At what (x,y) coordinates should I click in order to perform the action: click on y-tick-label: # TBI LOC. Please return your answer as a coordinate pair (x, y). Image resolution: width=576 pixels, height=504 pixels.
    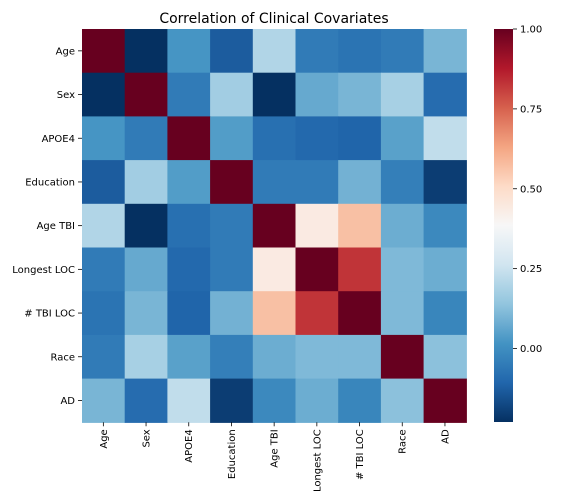
    Looking at the image, I should click on (49, 314).